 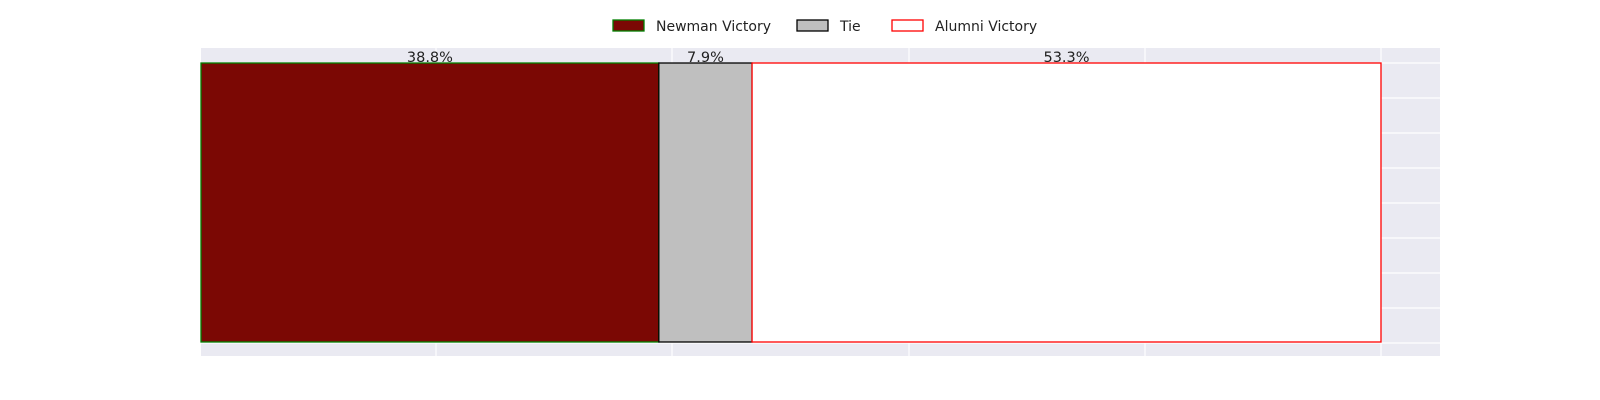 What do you see at coordinates (850, 27) in the screenshot?
I see `legend-label-tie: Tie` at bounding box center [850, 27].